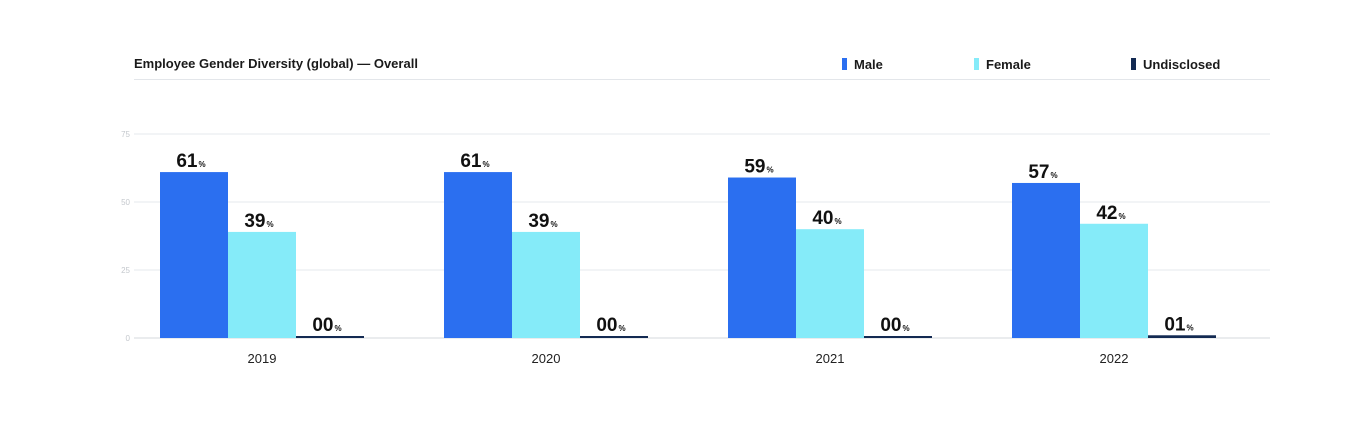  I want to click on data-label: 59%, so click(758, 167).